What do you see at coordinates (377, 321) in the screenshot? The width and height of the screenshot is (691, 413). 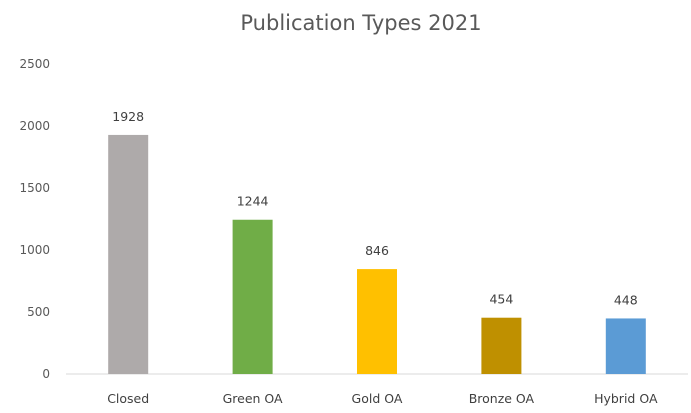 I see `bar-gold-oa` at bounding box center [377, 321].